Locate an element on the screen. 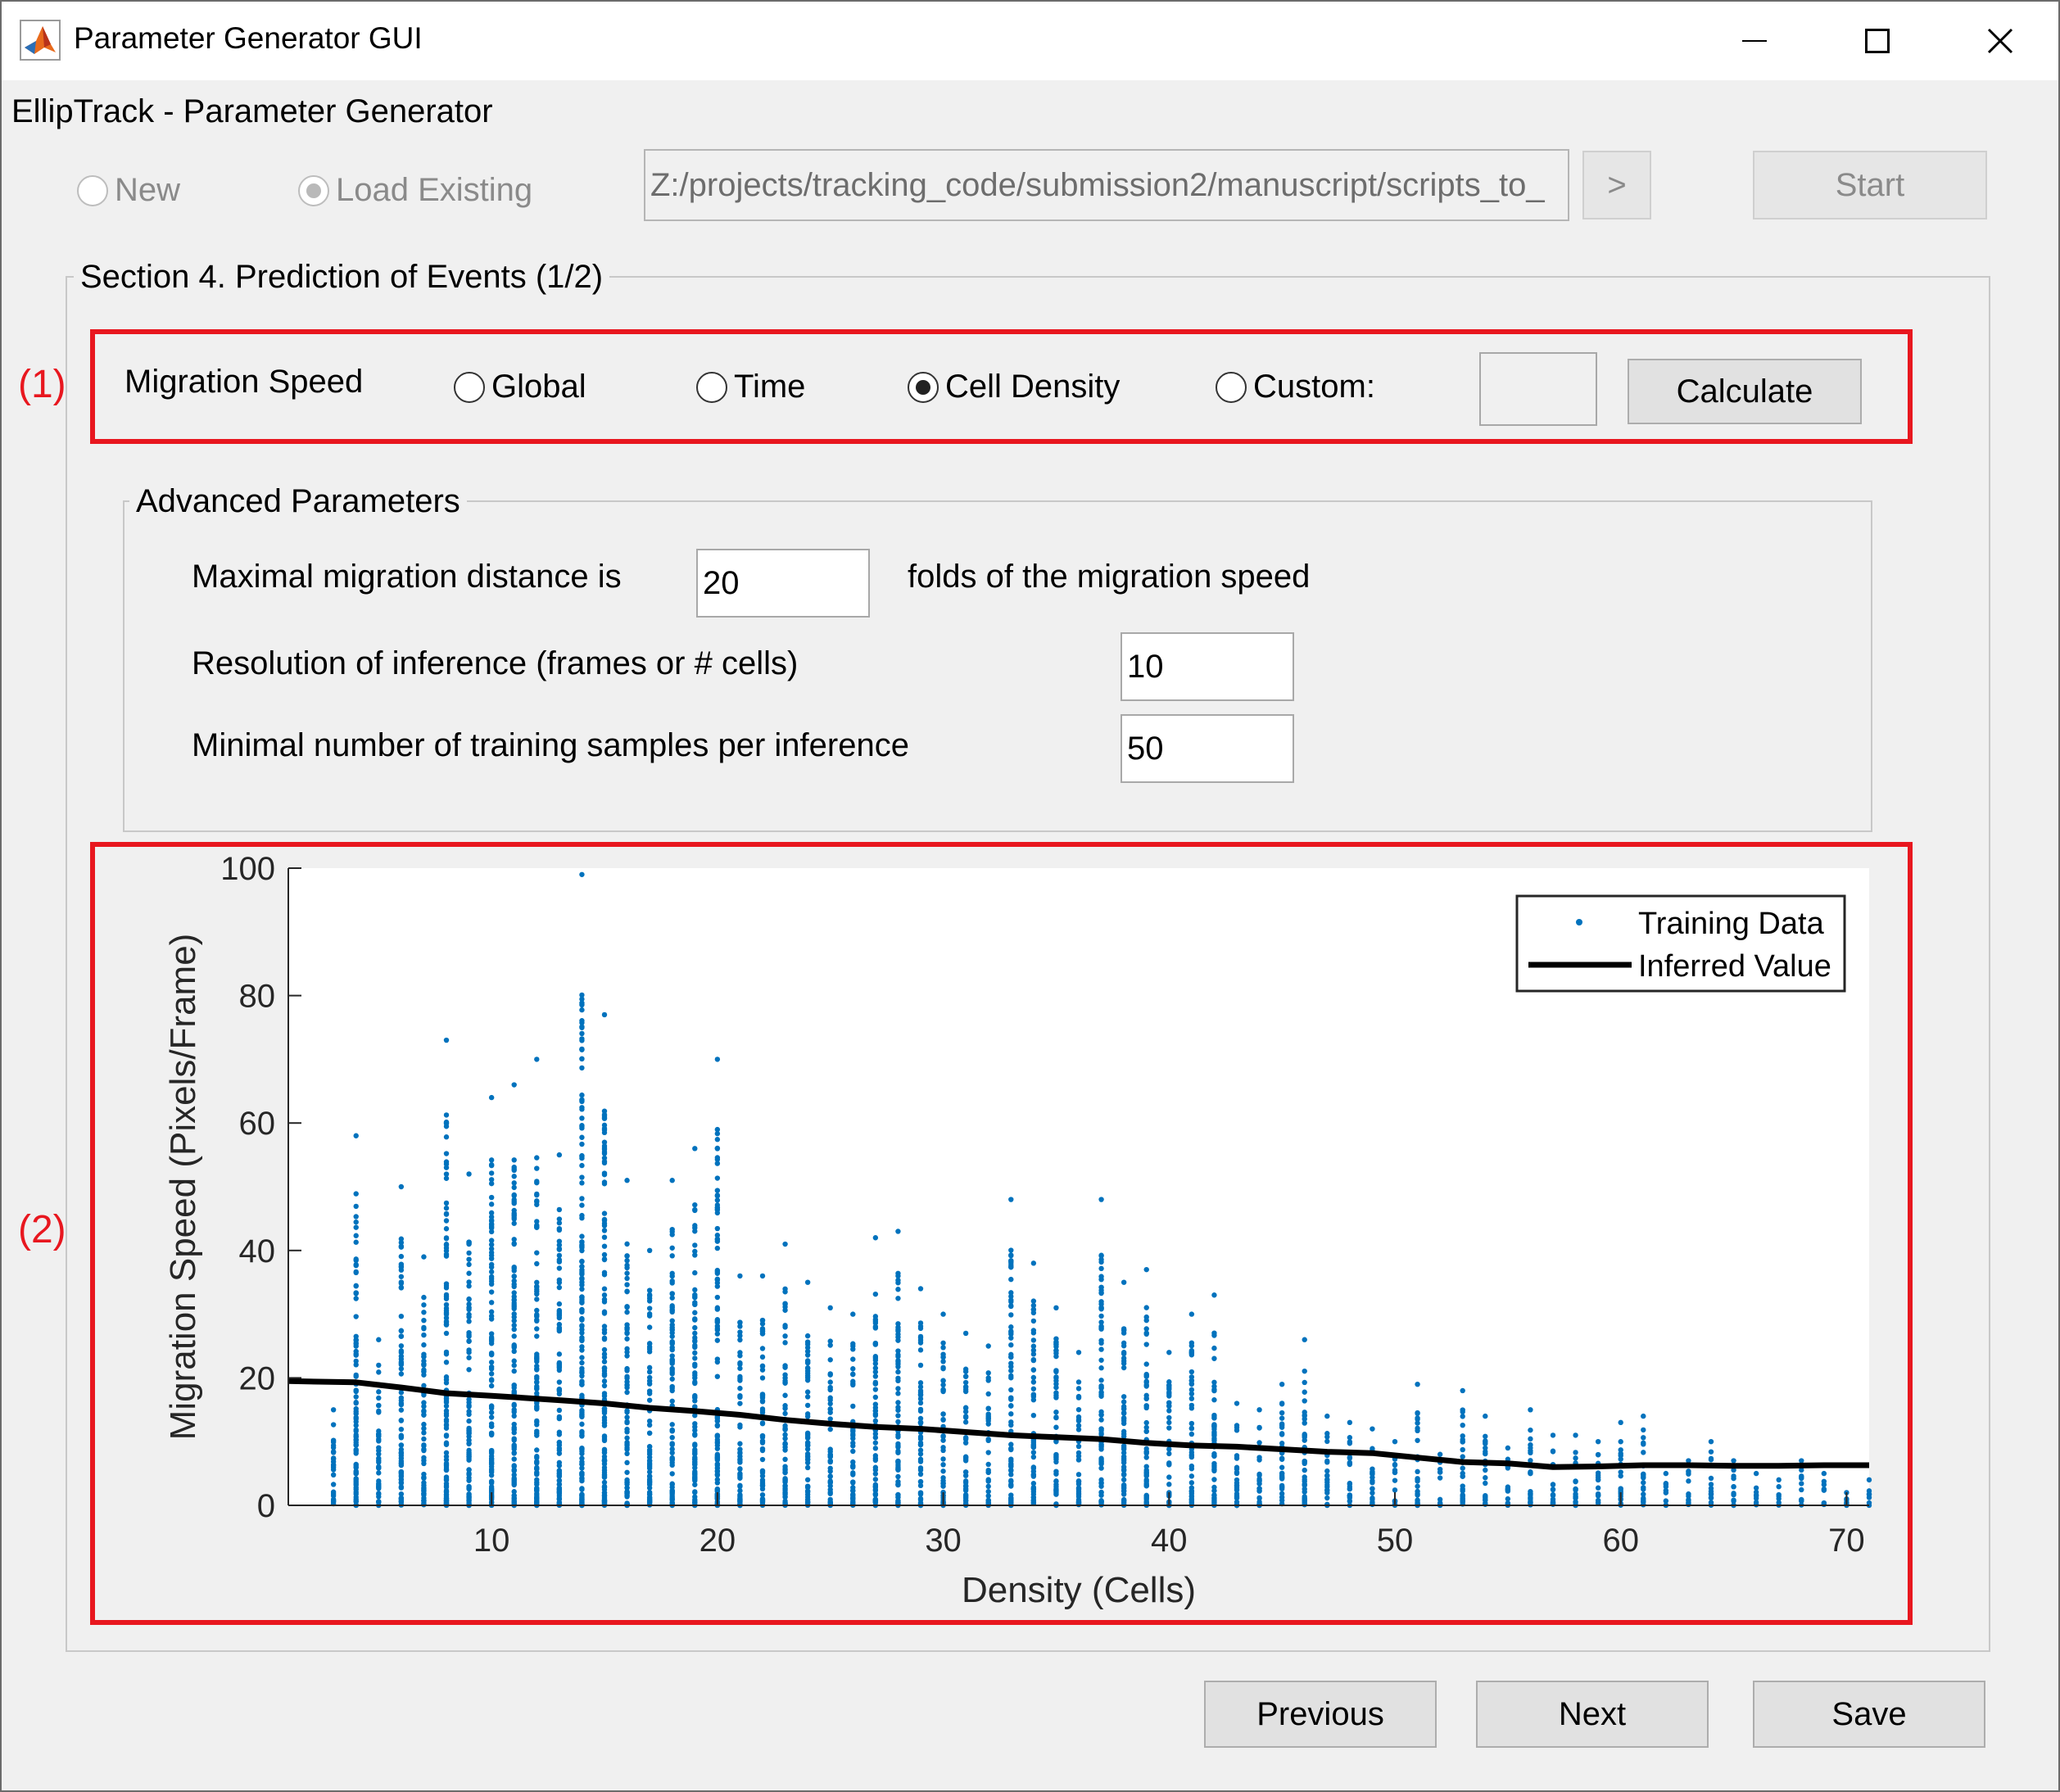 This screenshot has height=1792, width=2060. radio-time: Time is located at coordinates (751, 387).